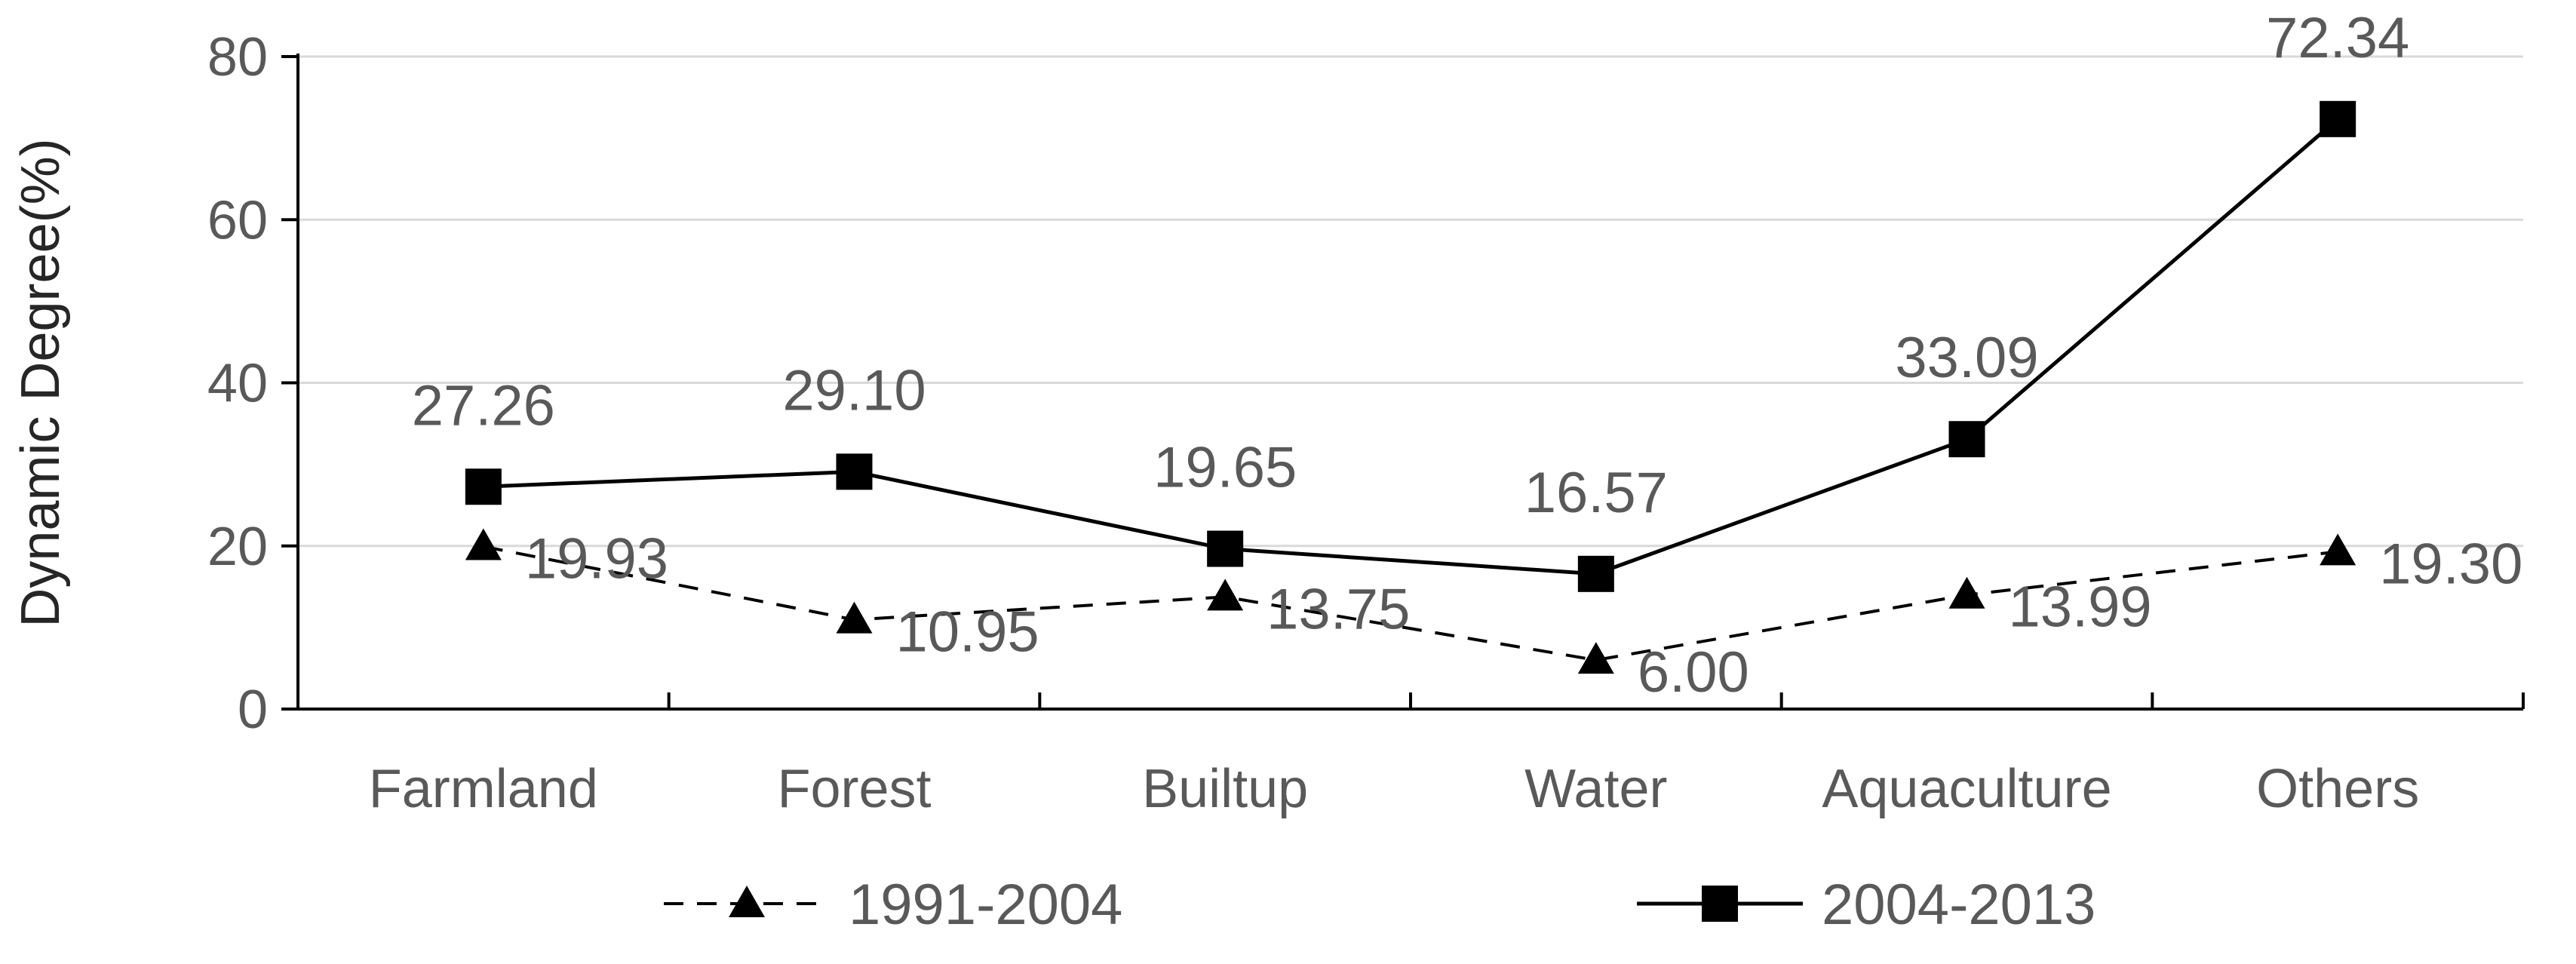 This screenshot has width=2576, height=964. Describe the element at coordinates (483, 405) in the screenshot. I see `data-label-2004-2013: 27.26` at that location.